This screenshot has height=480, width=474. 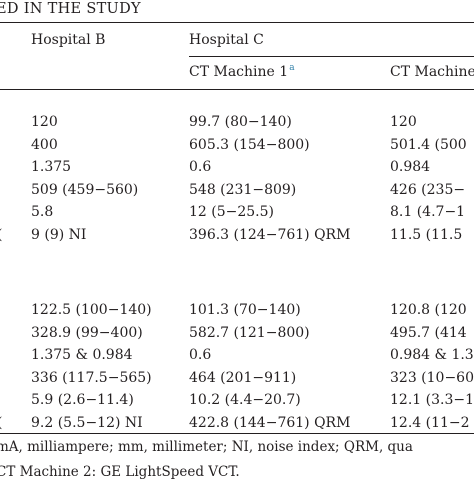 What do you see at coordinates (91, 310) in the screenshot?
I see `hospital-b-cell: 122.5 (100−140)` at bounding box center [91, 310].